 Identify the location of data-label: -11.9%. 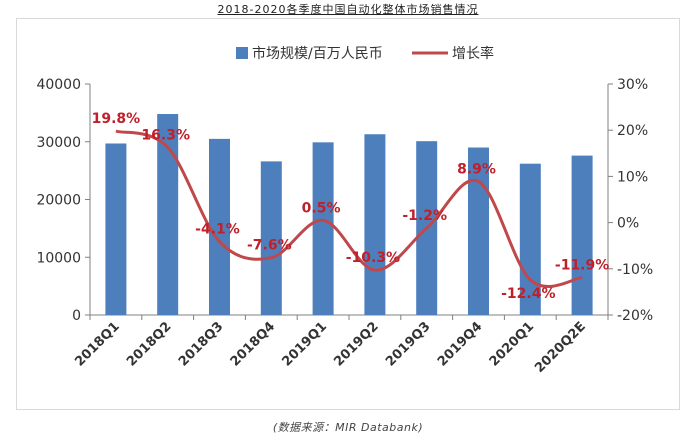
(582, 266).